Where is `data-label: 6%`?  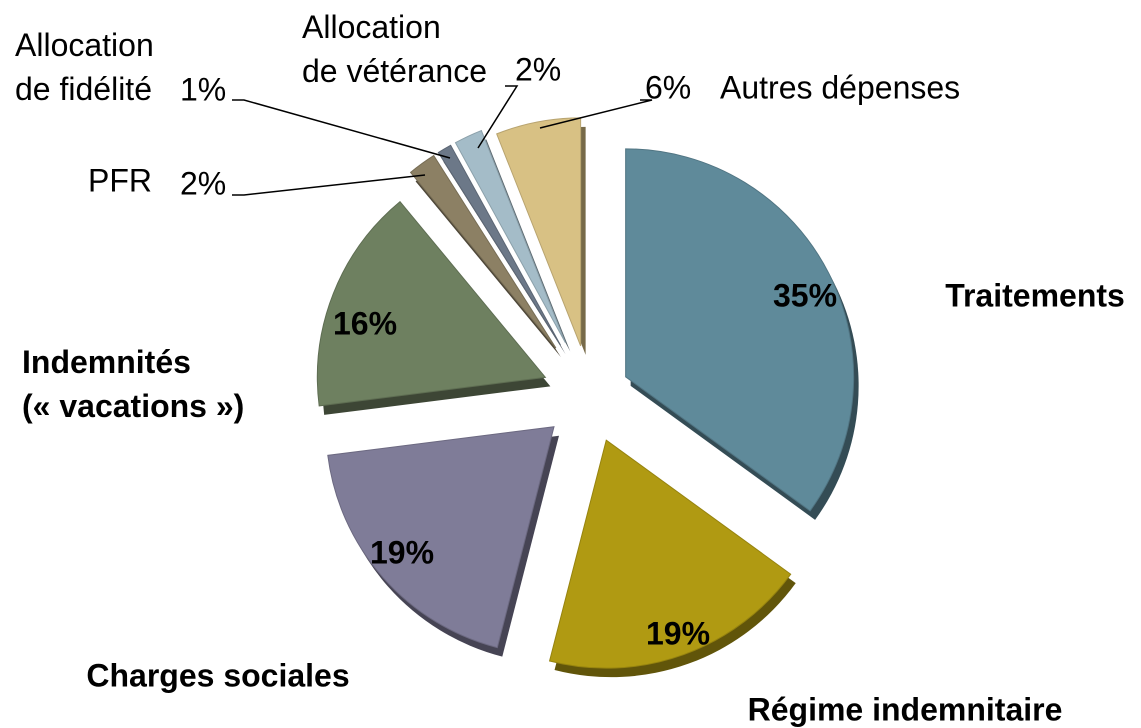 data-label: 6% is located at coordinates (668, 87).